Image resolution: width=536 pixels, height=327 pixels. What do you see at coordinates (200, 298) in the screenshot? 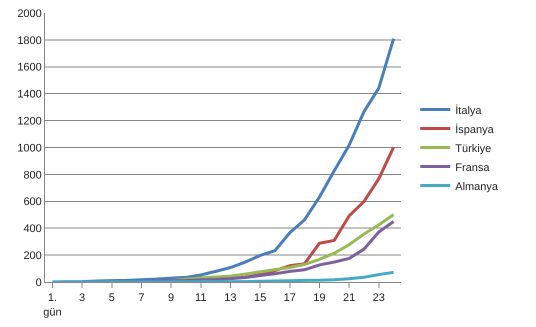
I see `x-tick-label: 11` at bounding box center [200, 298].